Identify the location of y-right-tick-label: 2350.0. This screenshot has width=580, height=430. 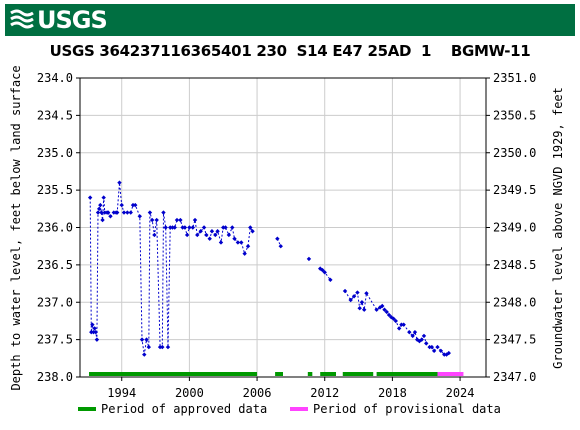
(514, 153).